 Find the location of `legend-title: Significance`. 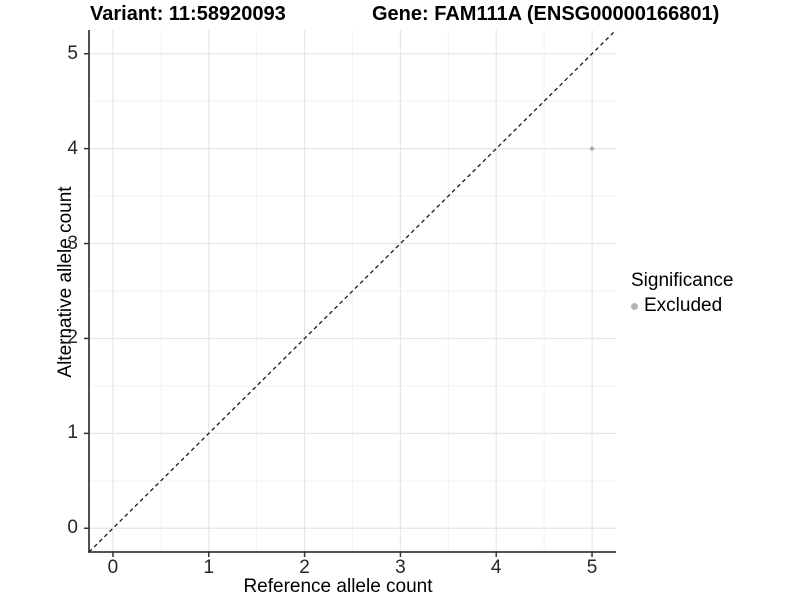

legend-title: Significance is located at coordinates (682, 280).